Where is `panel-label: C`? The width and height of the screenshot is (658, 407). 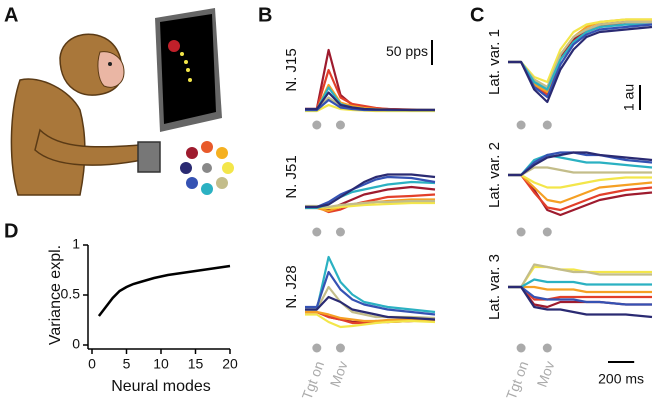 panel-label: C is located at coordinates (477, 15).